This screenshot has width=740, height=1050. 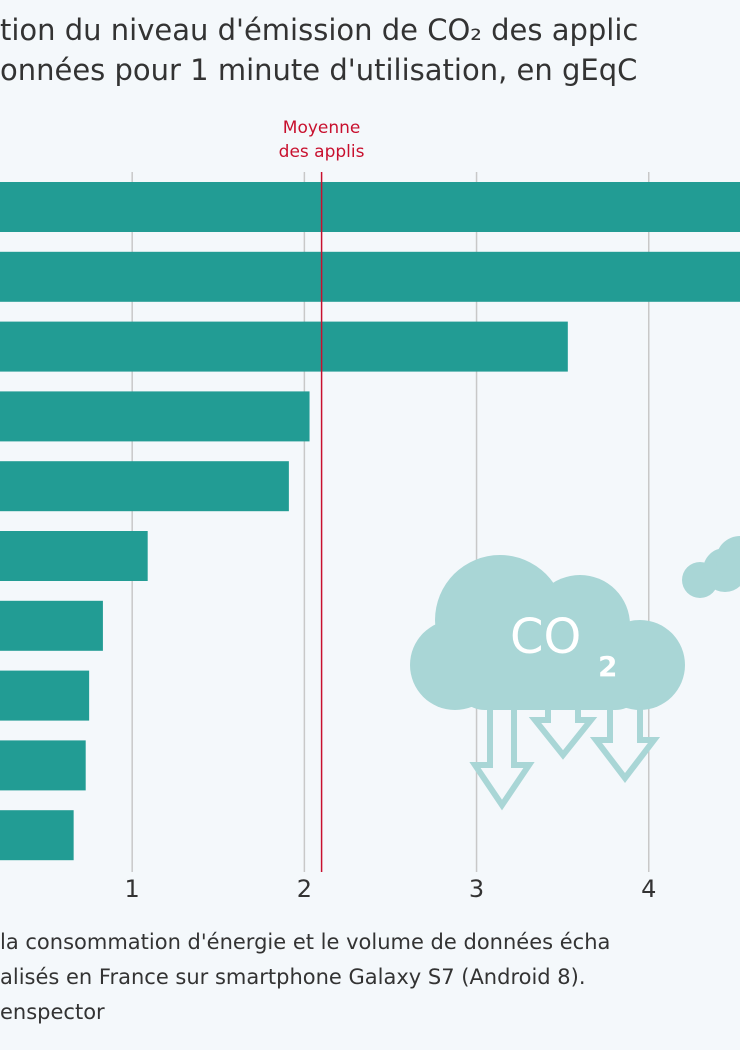 What do you see at coordinates (52, 1012) in the screenshot?
I see `footnote: enspector` at bounding box center [52, 1012].